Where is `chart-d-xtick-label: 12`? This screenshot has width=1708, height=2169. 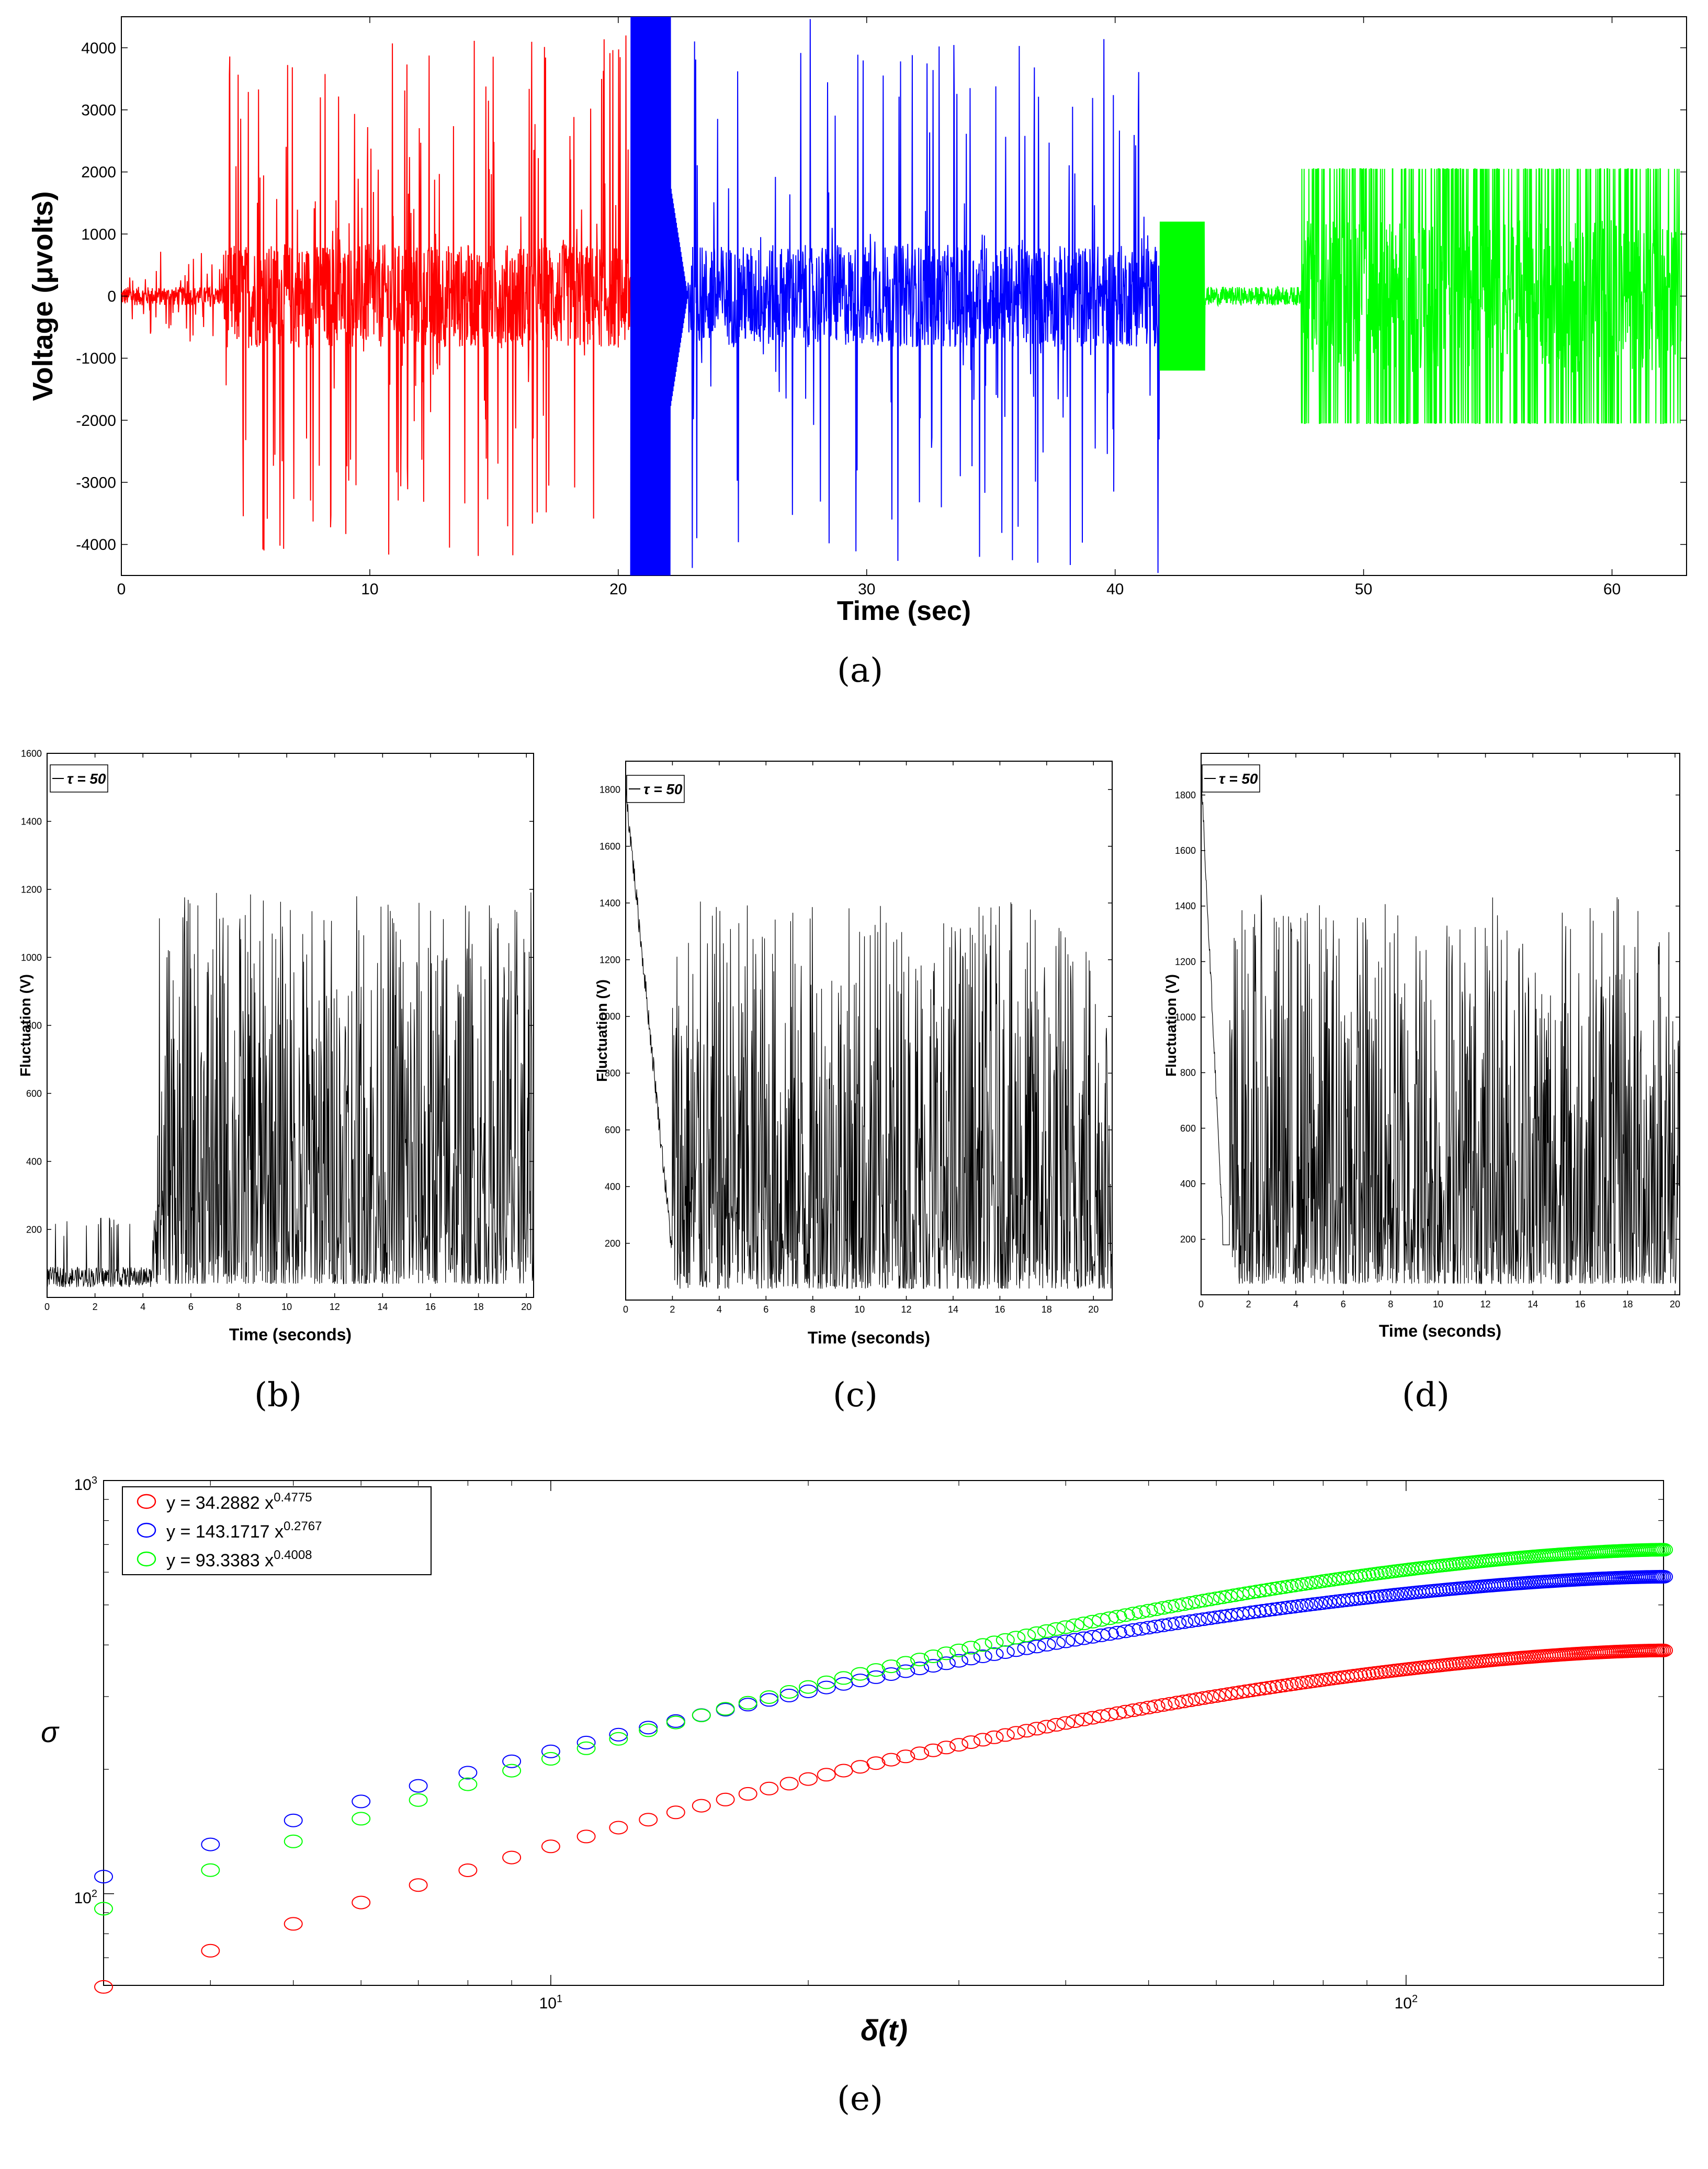 chart-d-xtick-label: 12 is located at coordinates (1485, 1304).